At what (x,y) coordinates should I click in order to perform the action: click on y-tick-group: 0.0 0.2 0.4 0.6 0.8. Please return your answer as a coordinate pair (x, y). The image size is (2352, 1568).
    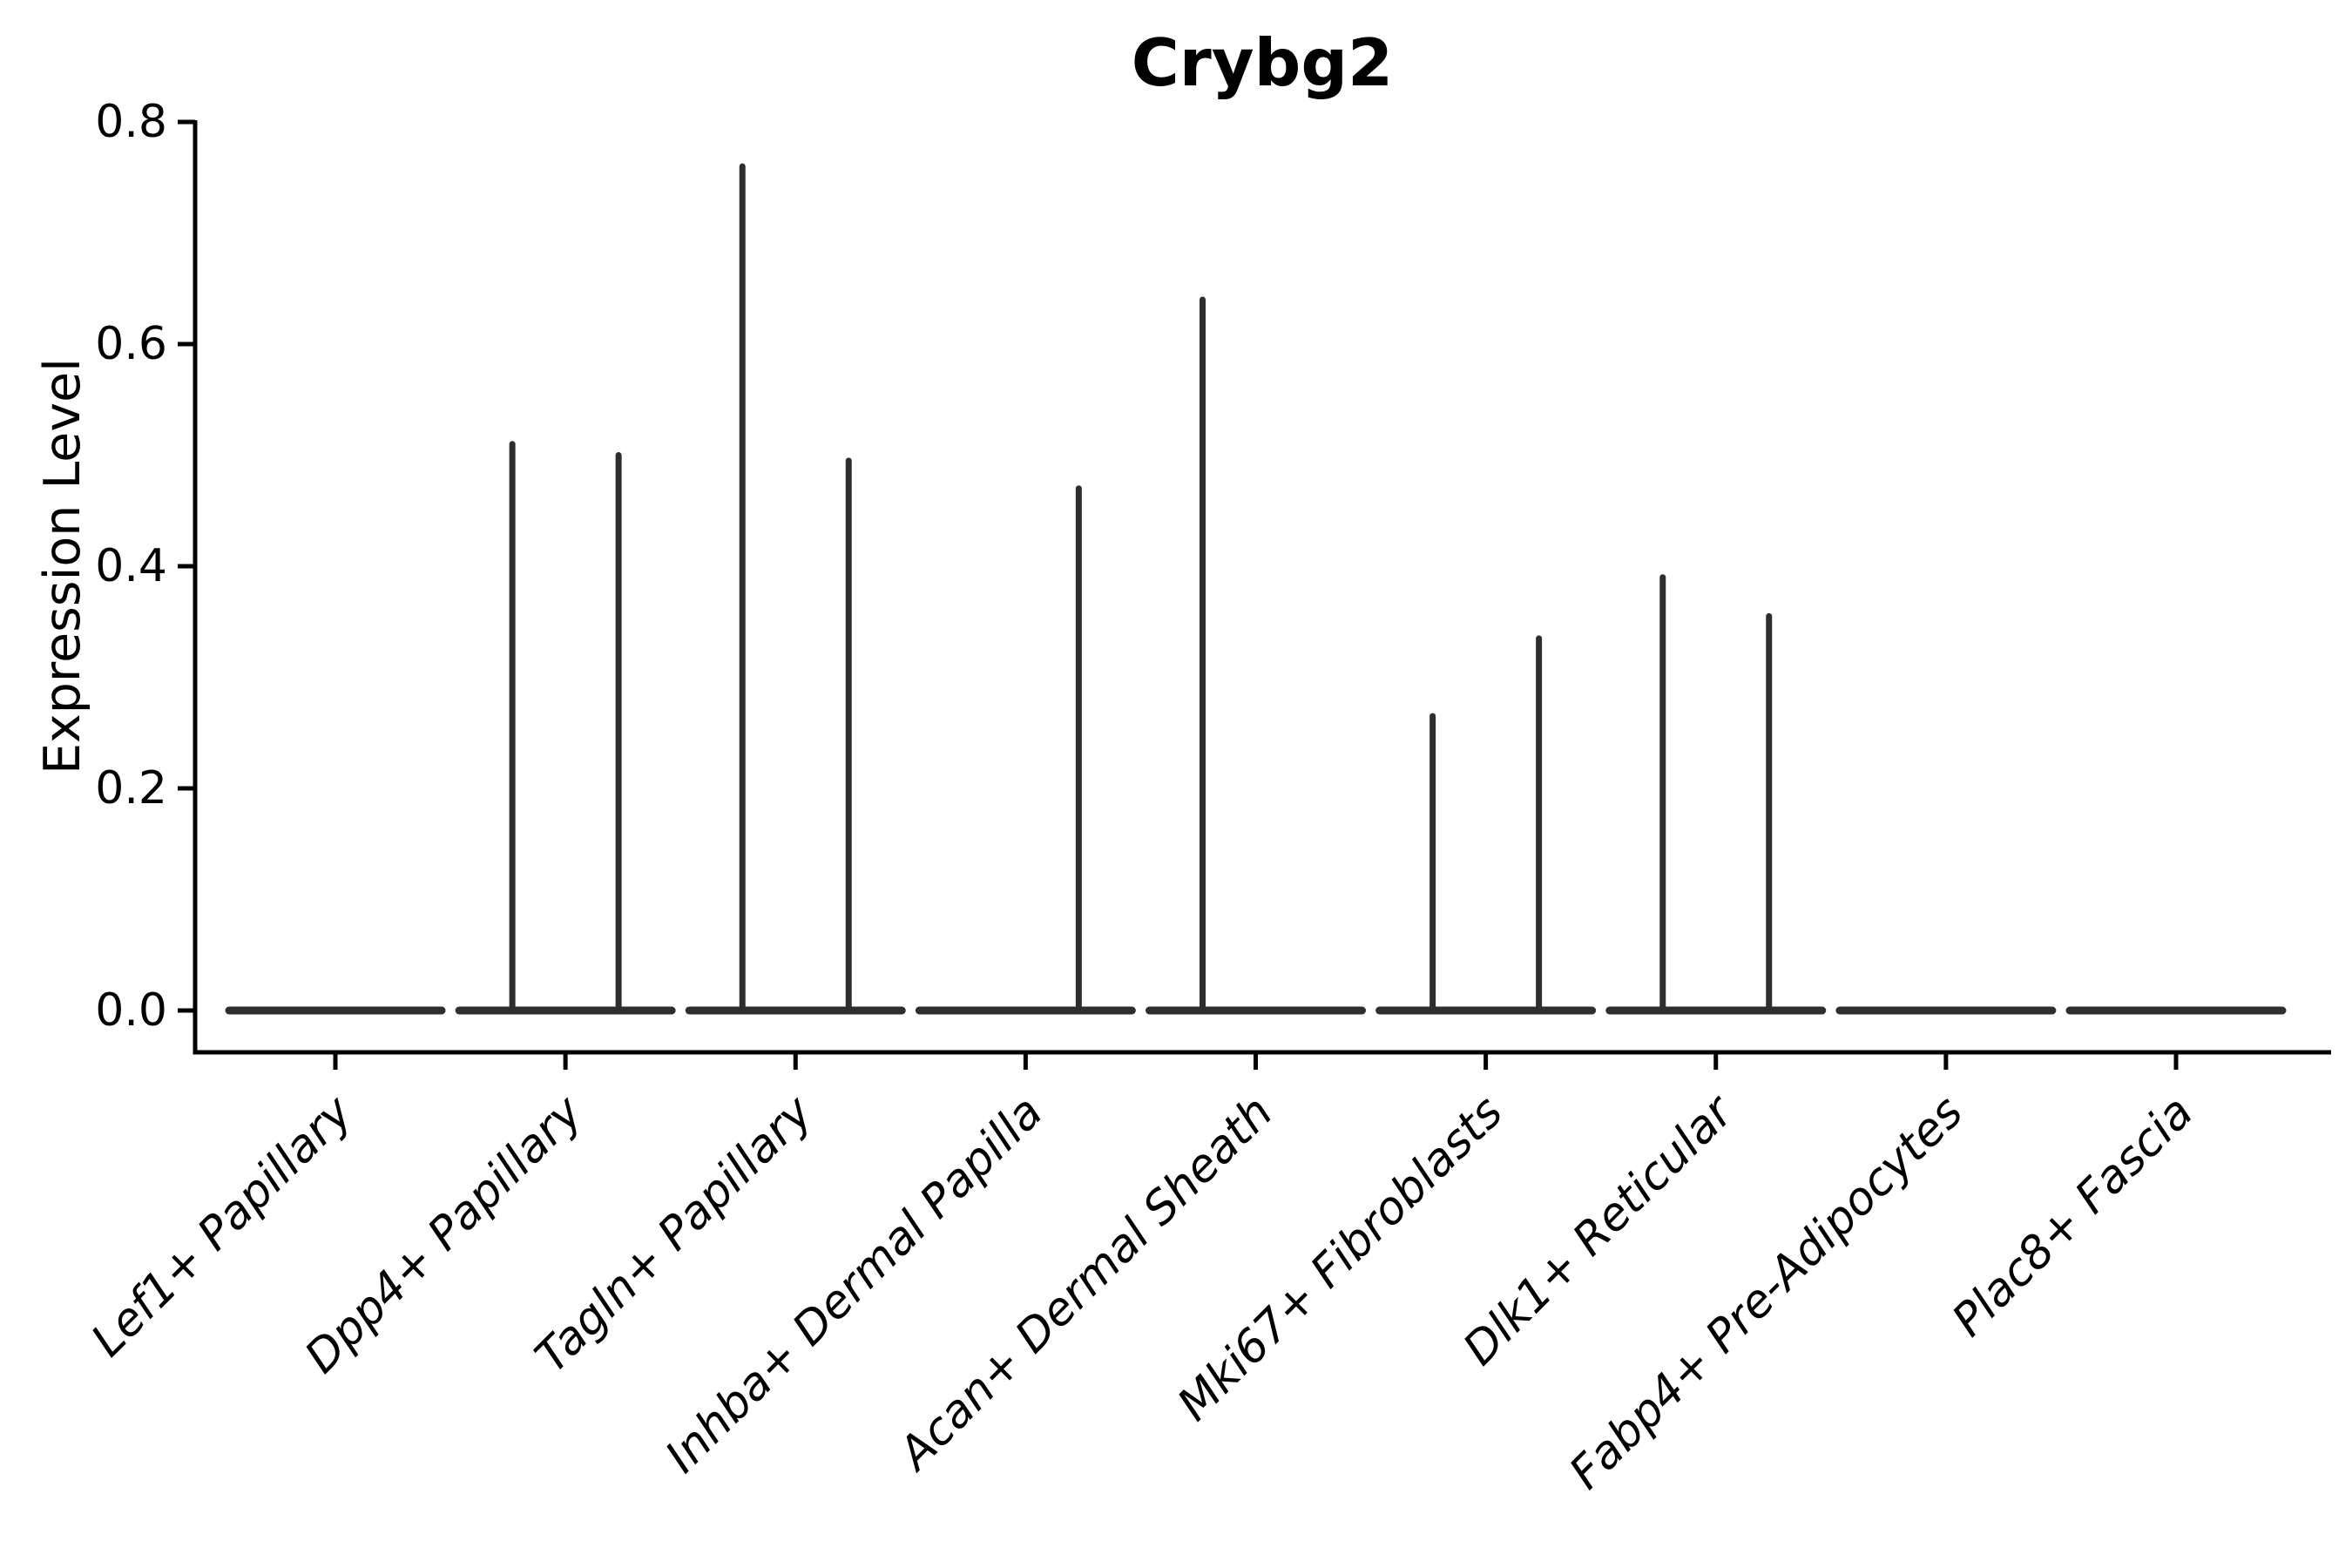
    Looking at the image, I should click on (145, 566).